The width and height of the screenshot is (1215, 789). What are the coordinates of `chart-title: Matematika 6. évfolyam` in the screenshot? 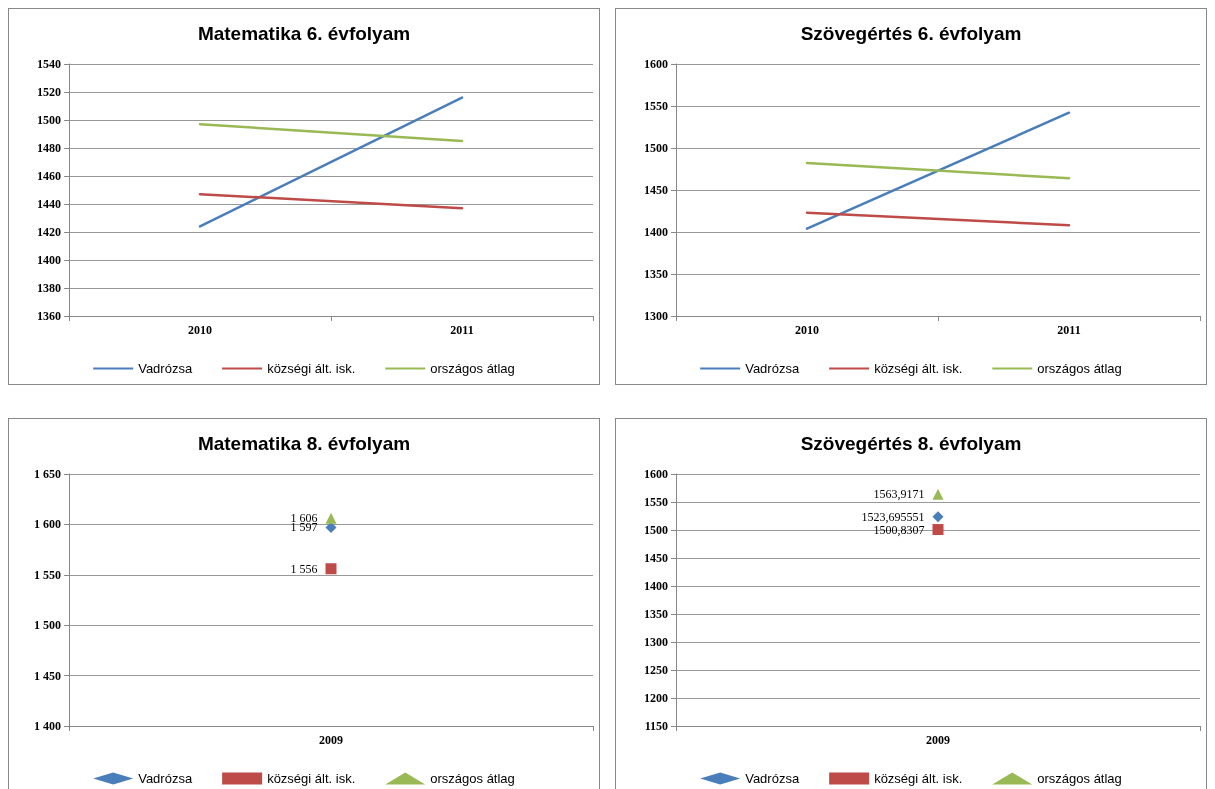 It's located at (304, 33).